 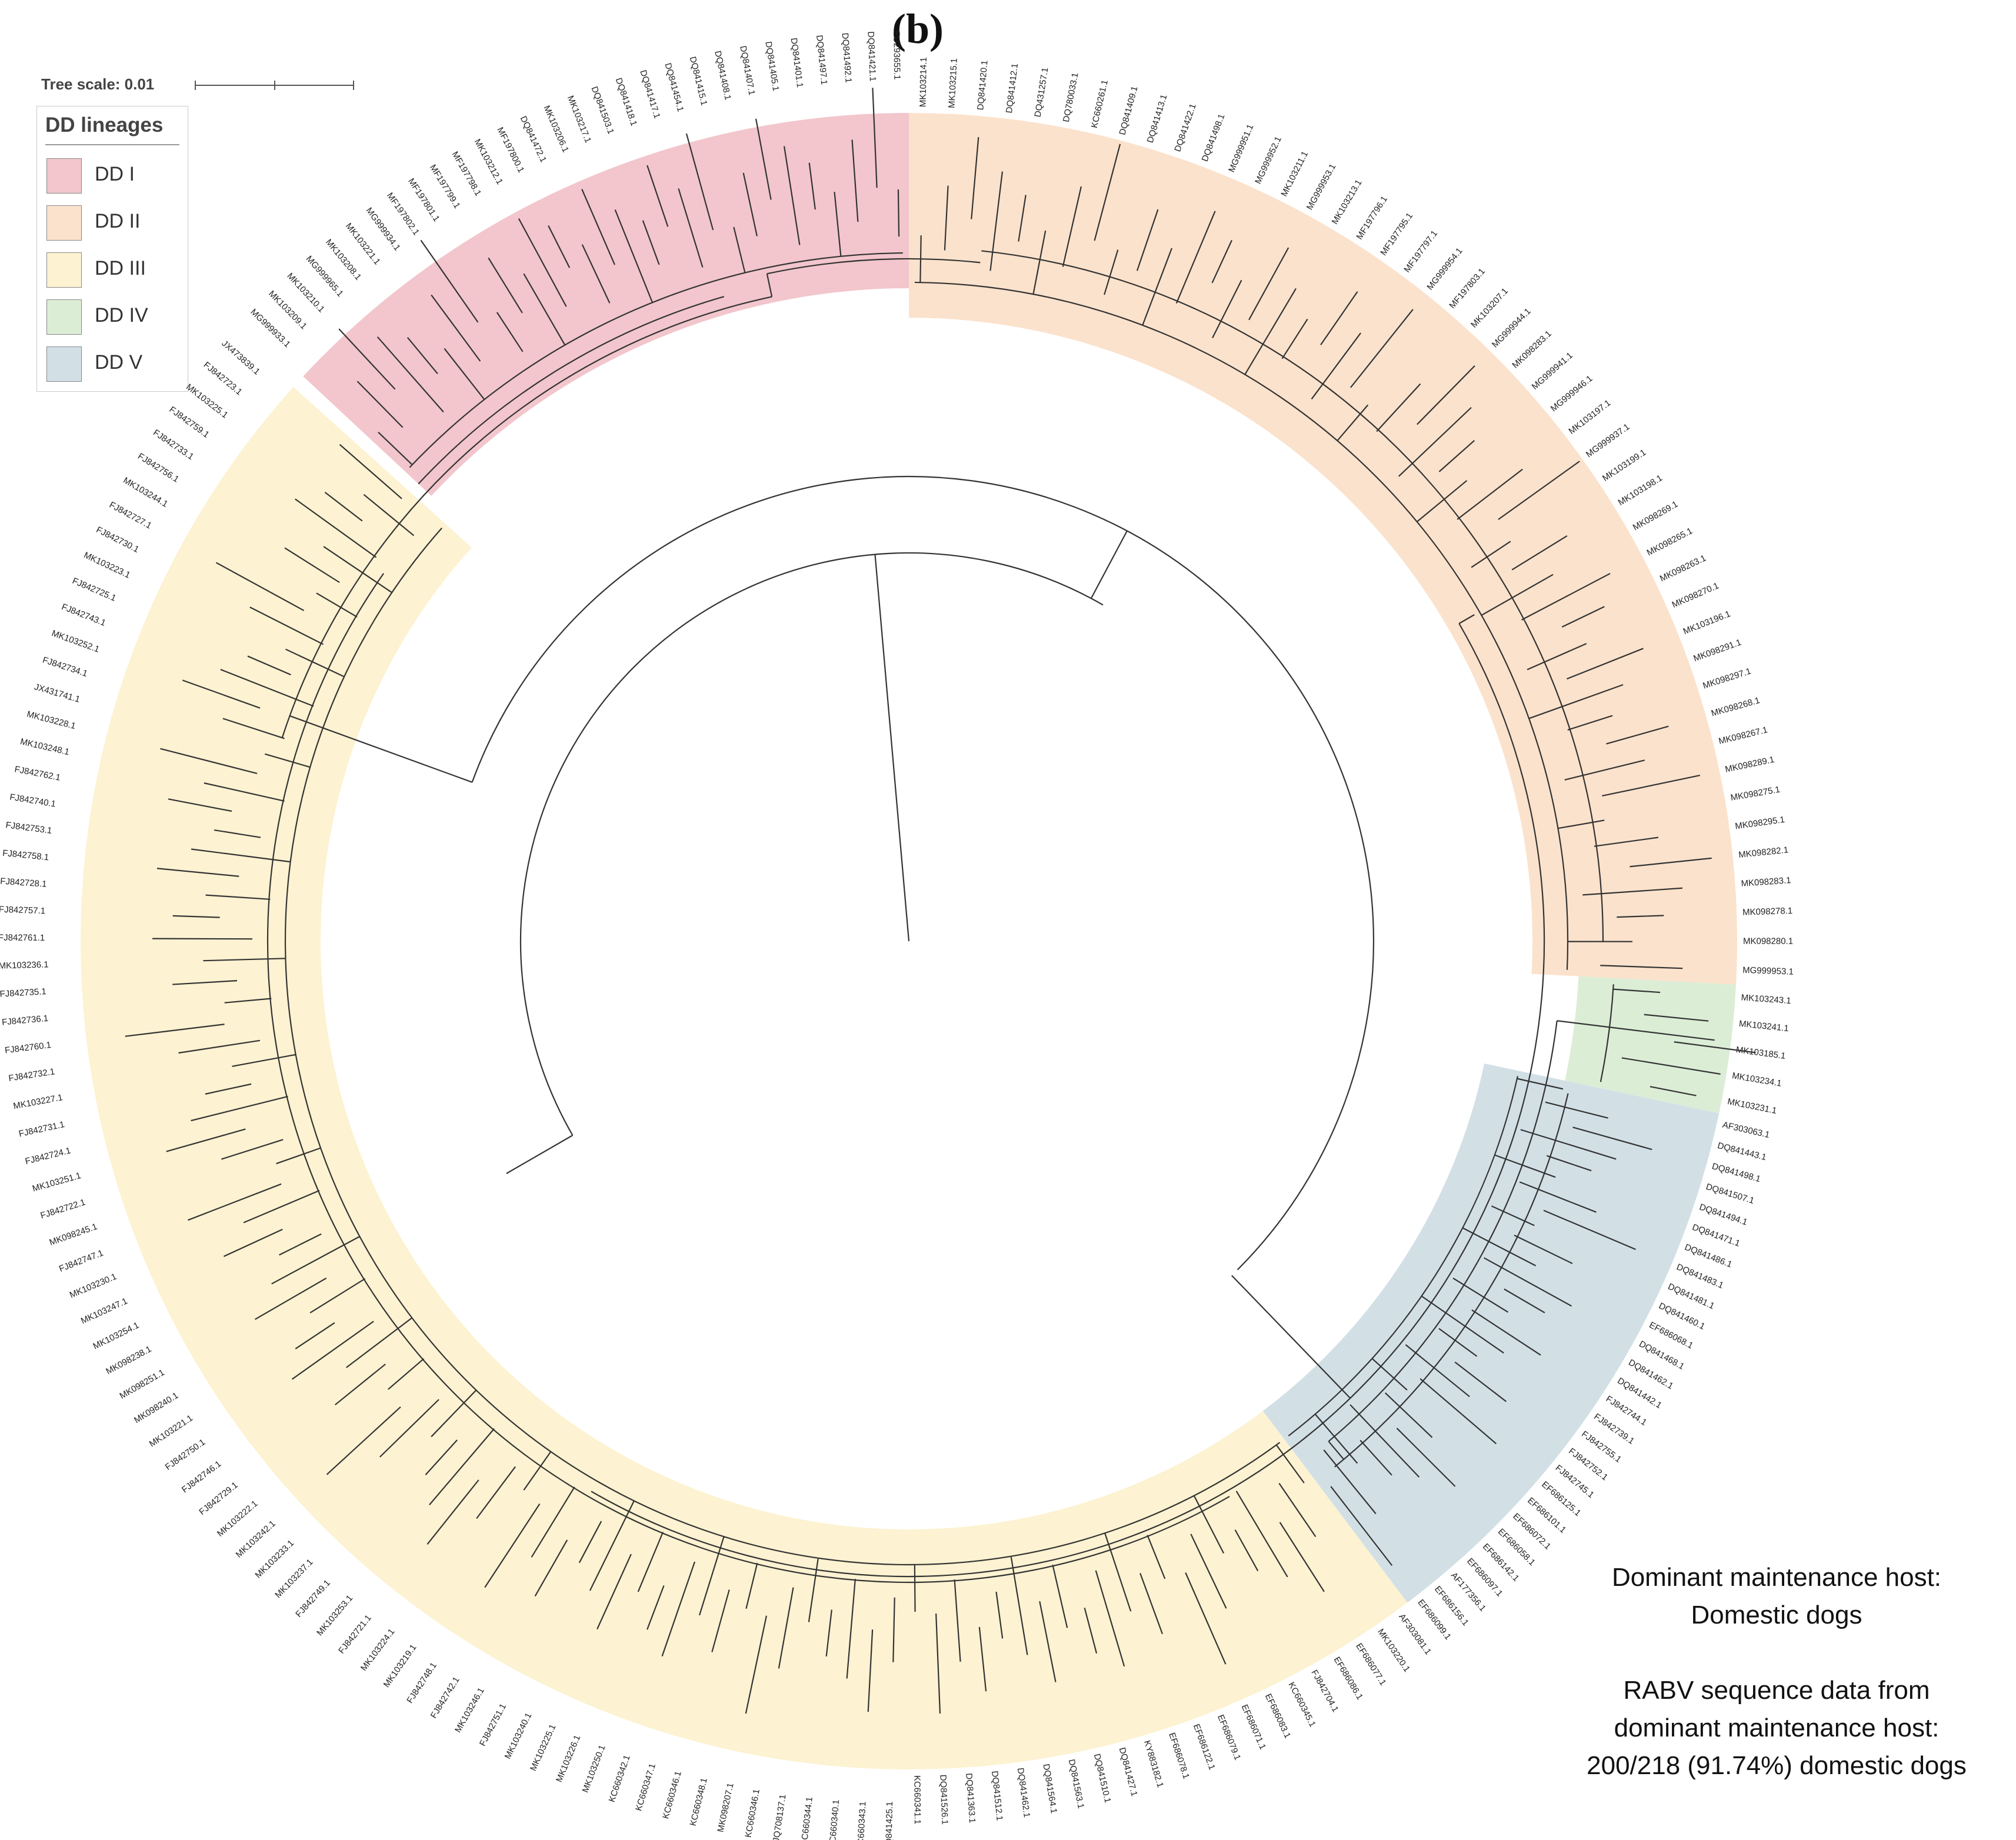 I want to click on tip-label: MK103213.1, so click(x=1347, y=202).